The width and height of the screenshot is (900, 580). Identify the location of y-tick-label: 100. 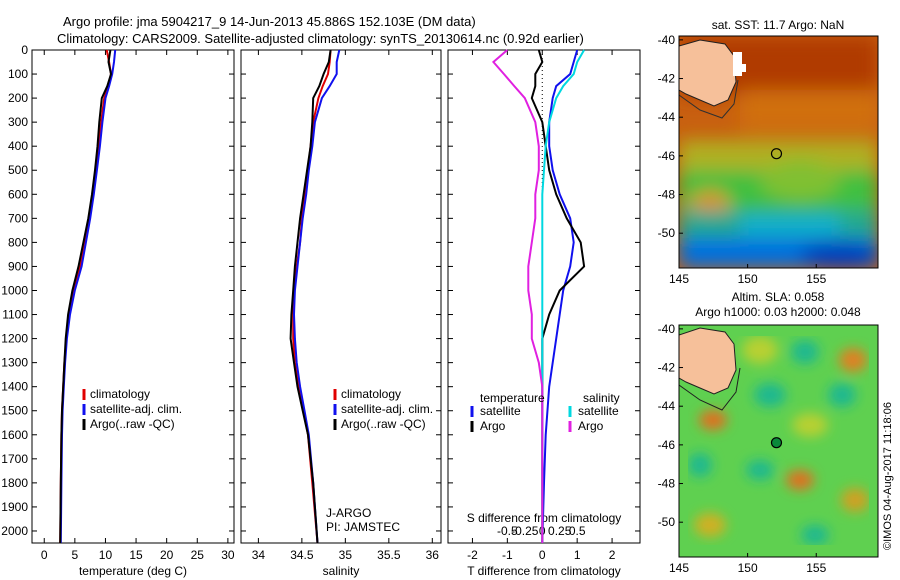
(18, 74).